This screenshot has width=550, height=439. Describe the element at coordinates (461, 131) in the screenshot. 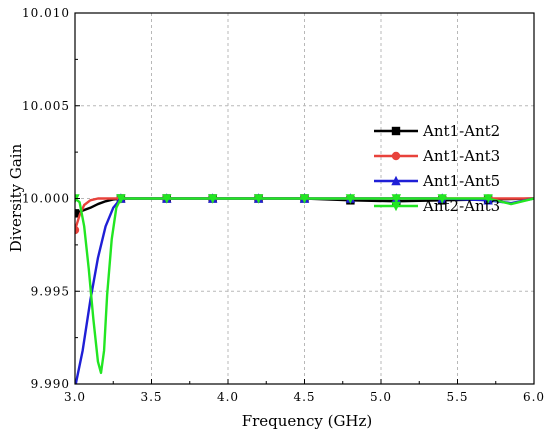

I see `legend-label: Ant1-Ant2` at that location.